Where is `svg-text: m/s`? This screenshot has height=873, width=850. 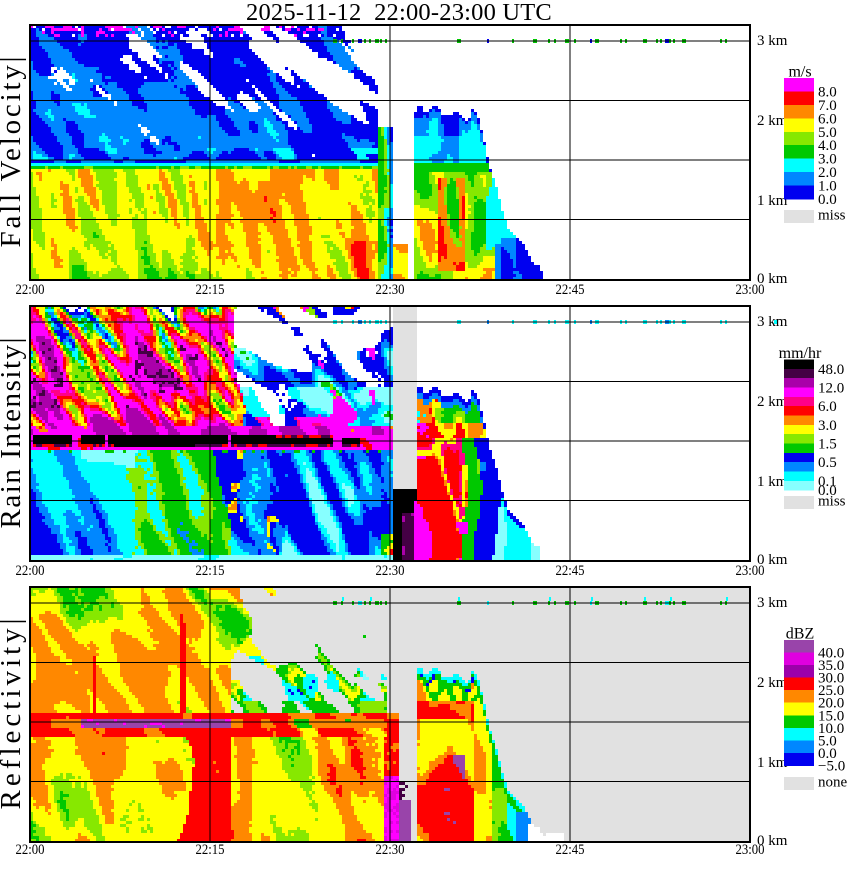
svg-text: m/s is located at coordinates (799, 72).